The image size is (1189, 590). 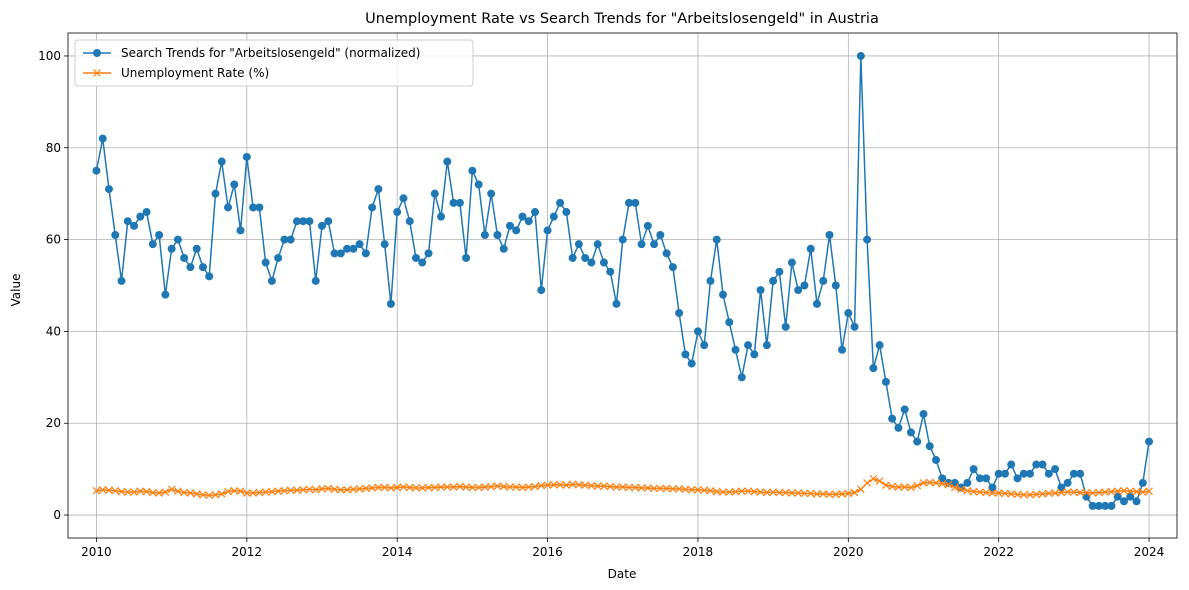 I want to click on y-tick-label: 80, so click(x=53, y=148).